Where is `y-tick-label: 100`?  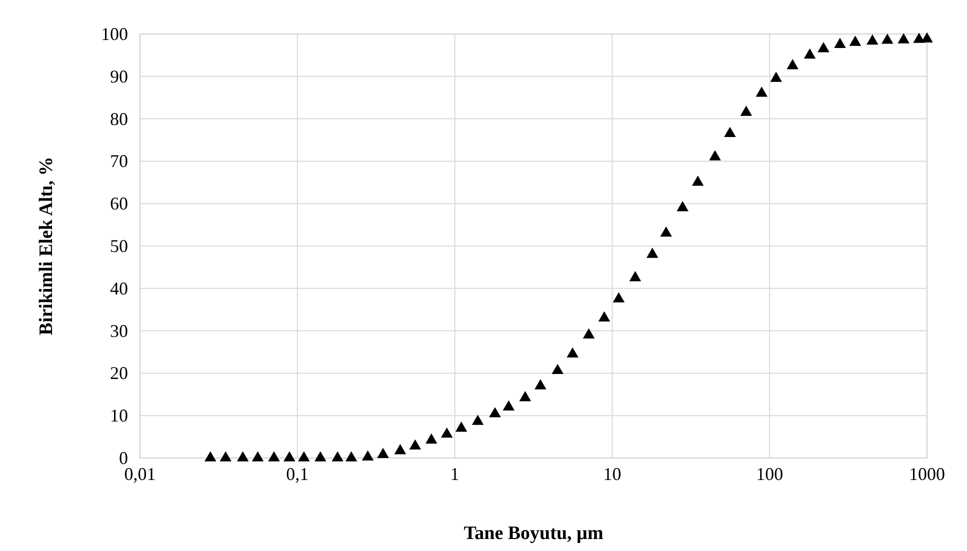 y-tick-label: 100 is located at coordinates (114, 34).